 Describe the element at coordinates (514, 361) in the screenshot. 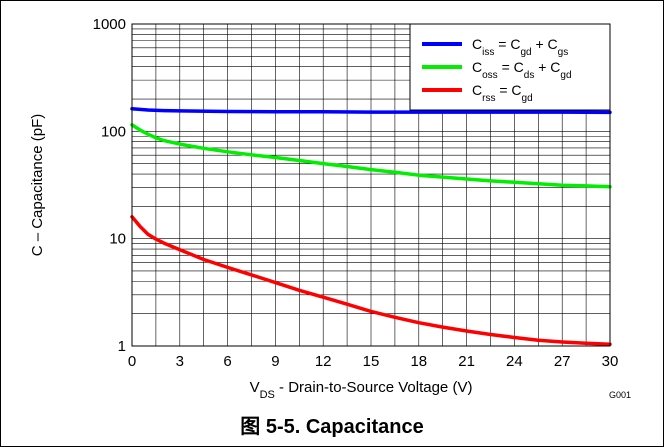

I see `x-tick-label: 24` at that location.